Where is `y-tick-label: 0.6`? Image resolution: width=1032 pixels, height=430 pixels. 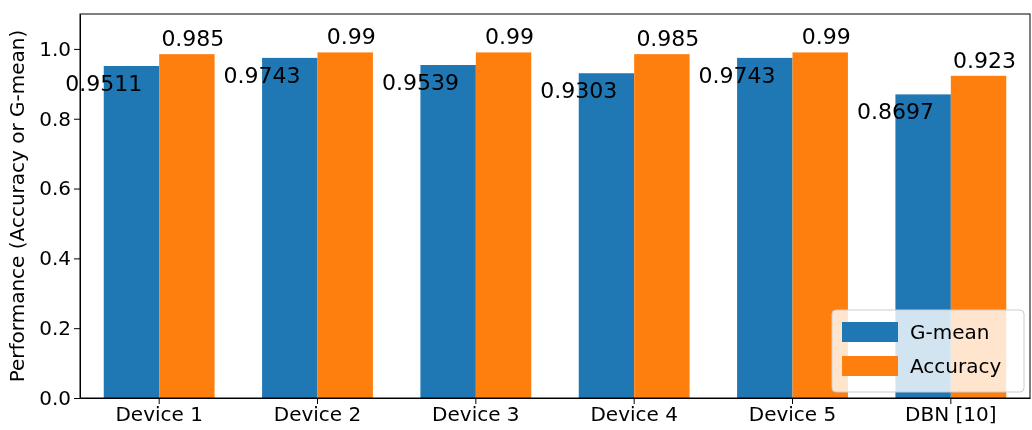 y-tick-label: 0.6 is located at coordinates (55, 188).